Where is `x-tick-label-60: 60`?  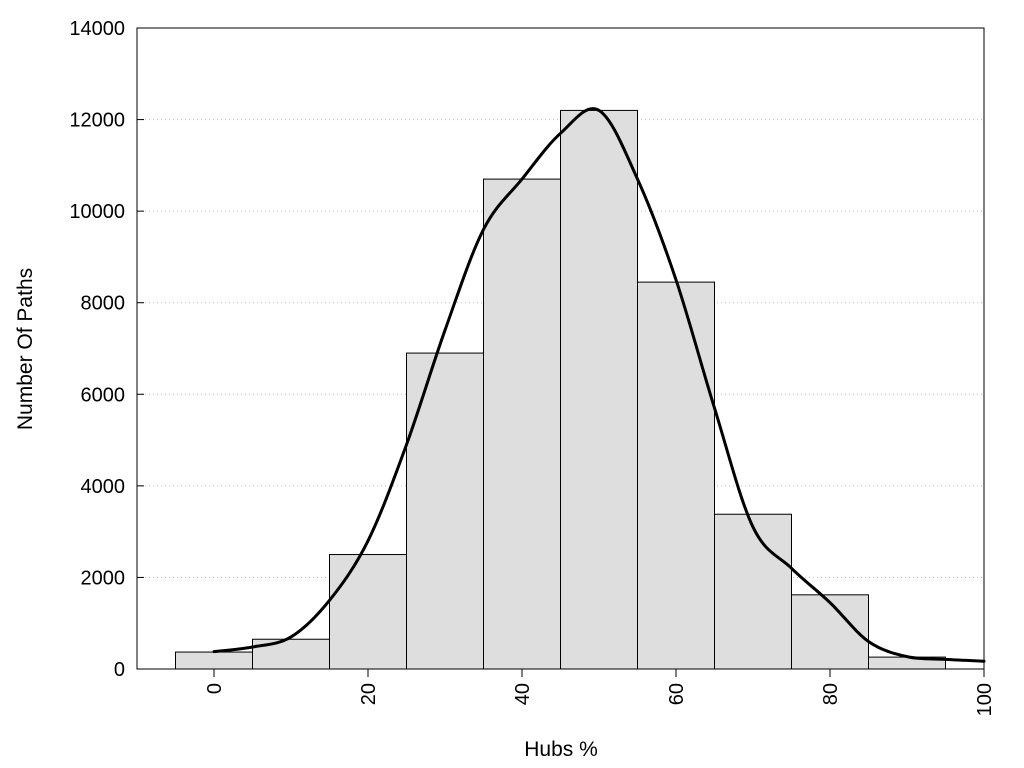 x-tick-label-60: 60 is located at coordinates (677, 694).